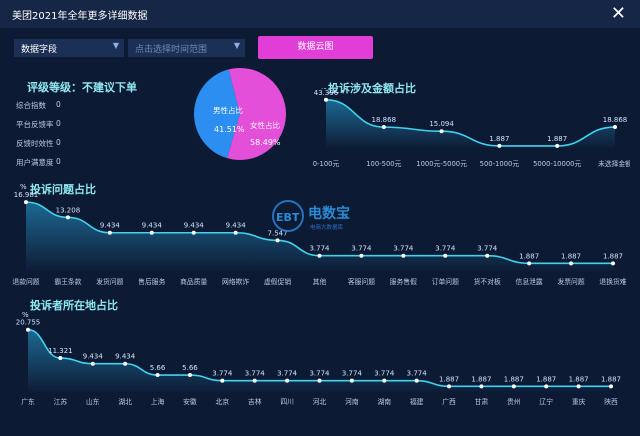 The height and width of the screenshot is (436, 640). I want to click on category-label: 江苏, so click(61, 401).